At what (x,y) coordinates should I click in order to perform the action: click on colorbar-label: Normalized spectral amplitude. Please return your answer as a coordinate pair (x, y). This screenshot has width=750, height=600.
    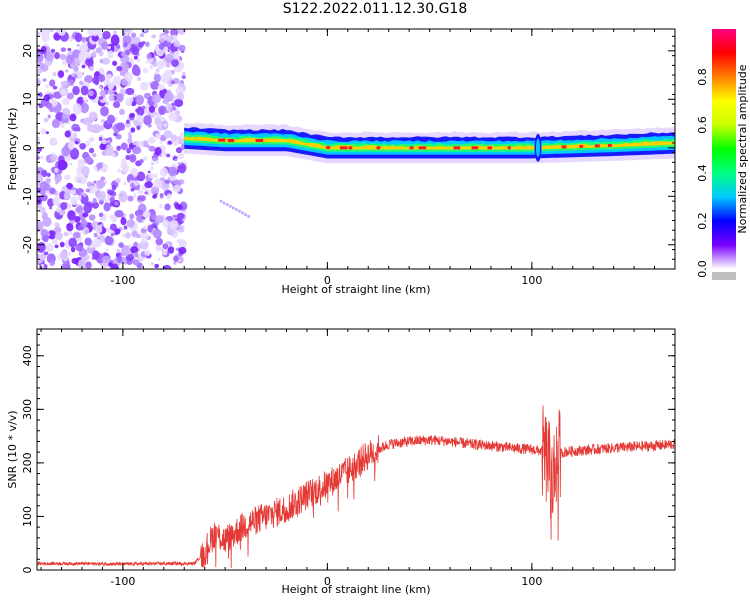
    Looking at the image, I should click on (742, 148).